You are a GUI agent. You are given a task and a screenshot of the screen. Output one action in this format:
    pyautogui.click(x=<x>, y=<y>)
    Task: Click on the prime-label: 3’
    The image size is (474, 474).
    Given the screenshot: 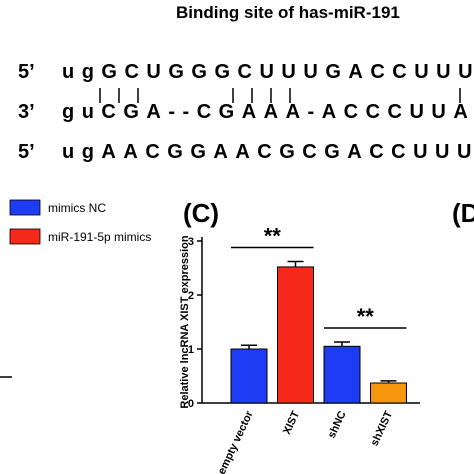 What is the action you would take?
    pyautogui.click(x=26, y=112)
    